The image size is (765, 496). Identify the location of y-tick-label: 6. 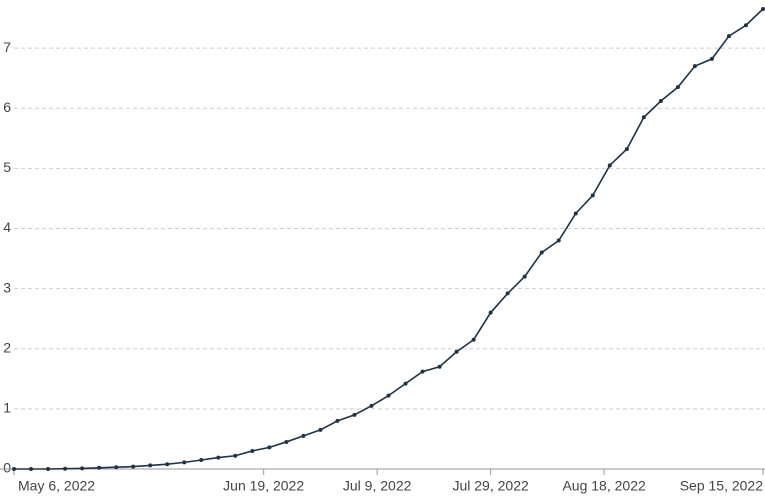
(7, 107).